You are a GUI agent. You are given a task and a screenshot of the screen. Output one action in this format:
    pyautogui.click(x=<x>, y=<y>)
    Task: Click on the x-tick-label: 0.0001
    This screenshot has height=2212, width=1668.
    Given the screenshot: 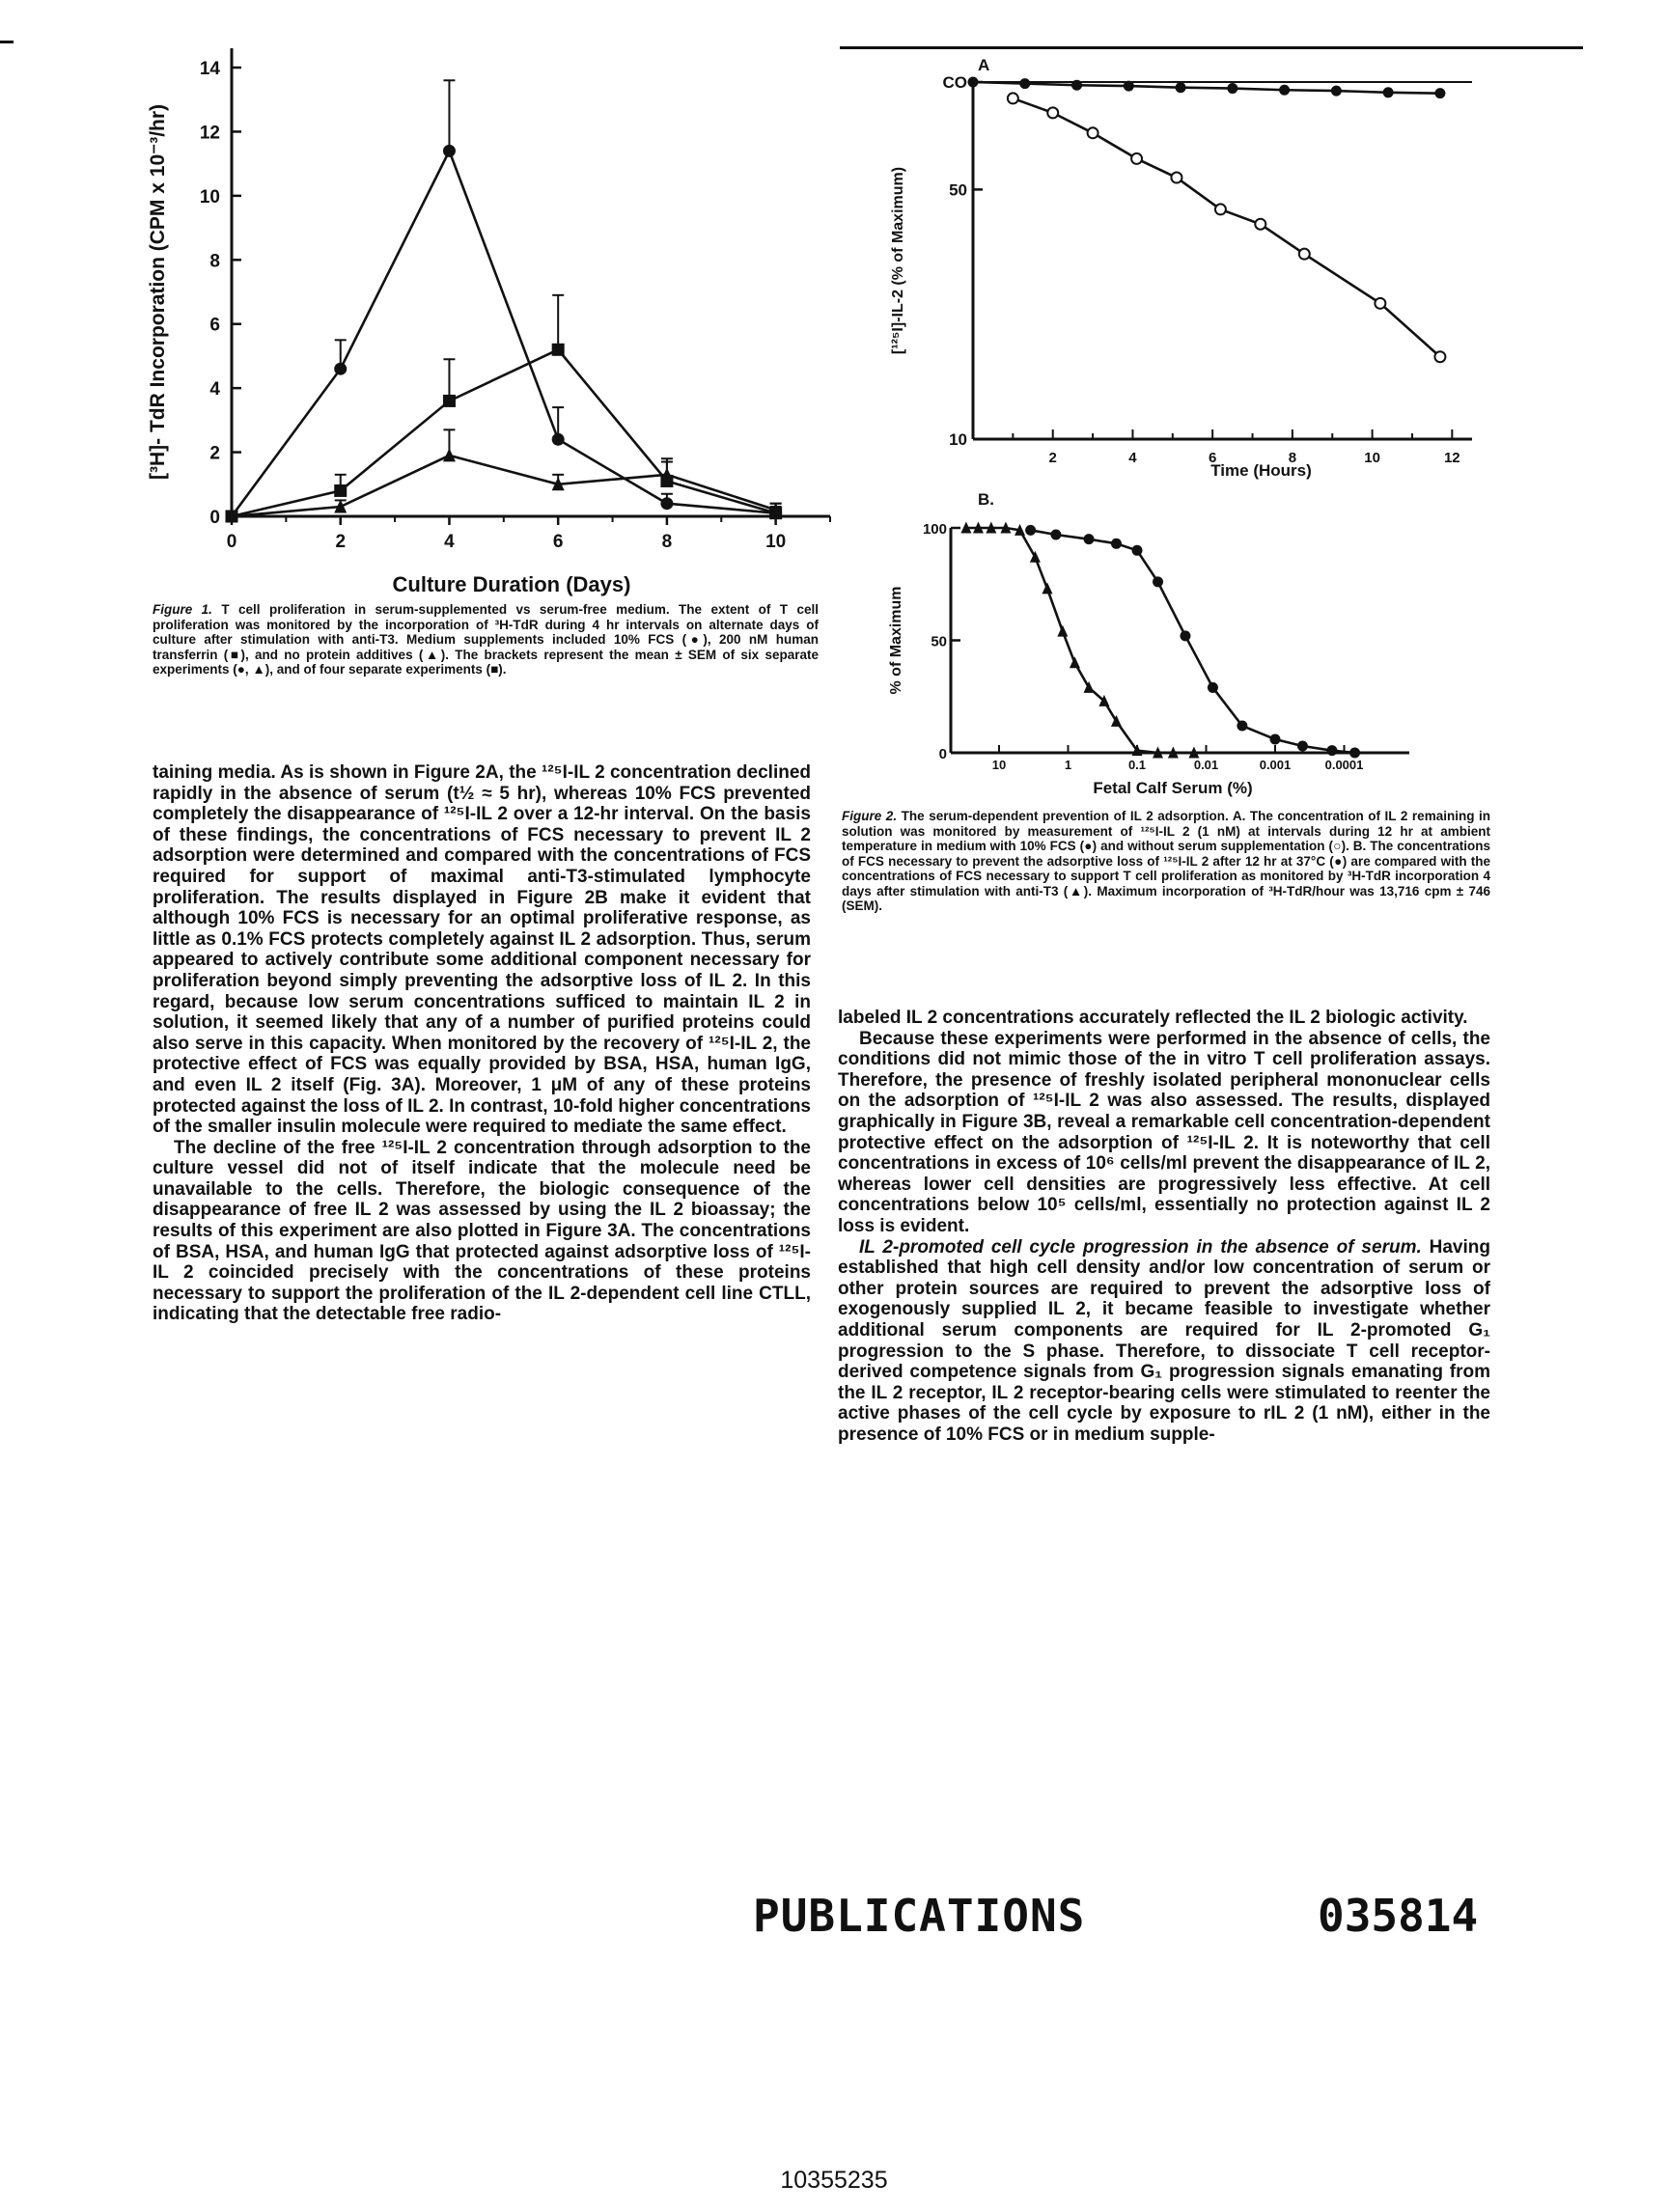 What is the action you would take?
    pyautogui.click(x=1344, y=765)
    